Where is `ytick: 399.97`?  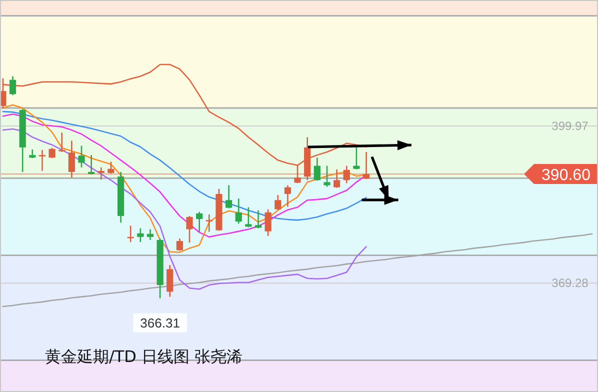
ytick: 399.97 is located at coordinates (570, 126).